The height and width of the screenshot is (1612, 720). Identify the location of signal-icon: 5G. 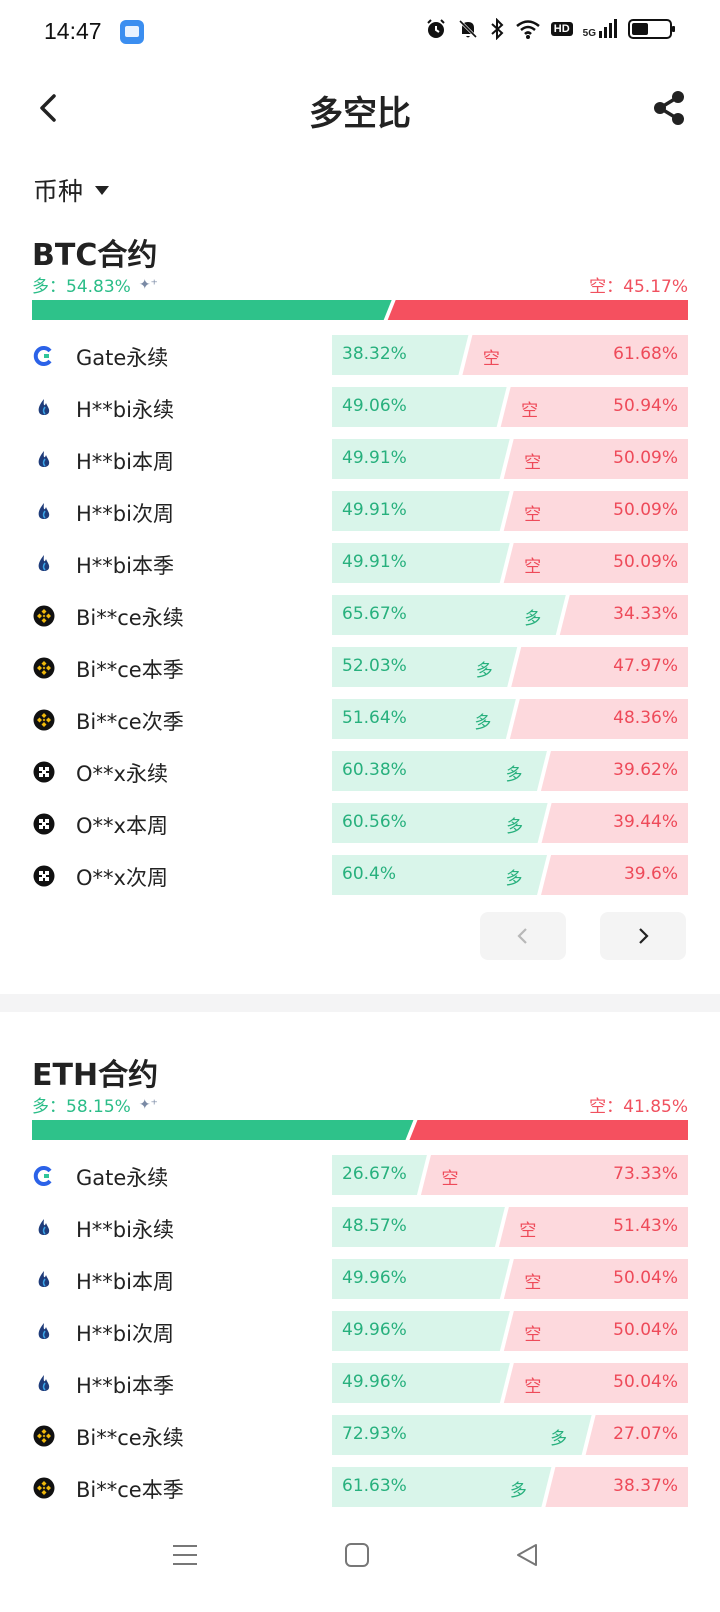
(600, 29).